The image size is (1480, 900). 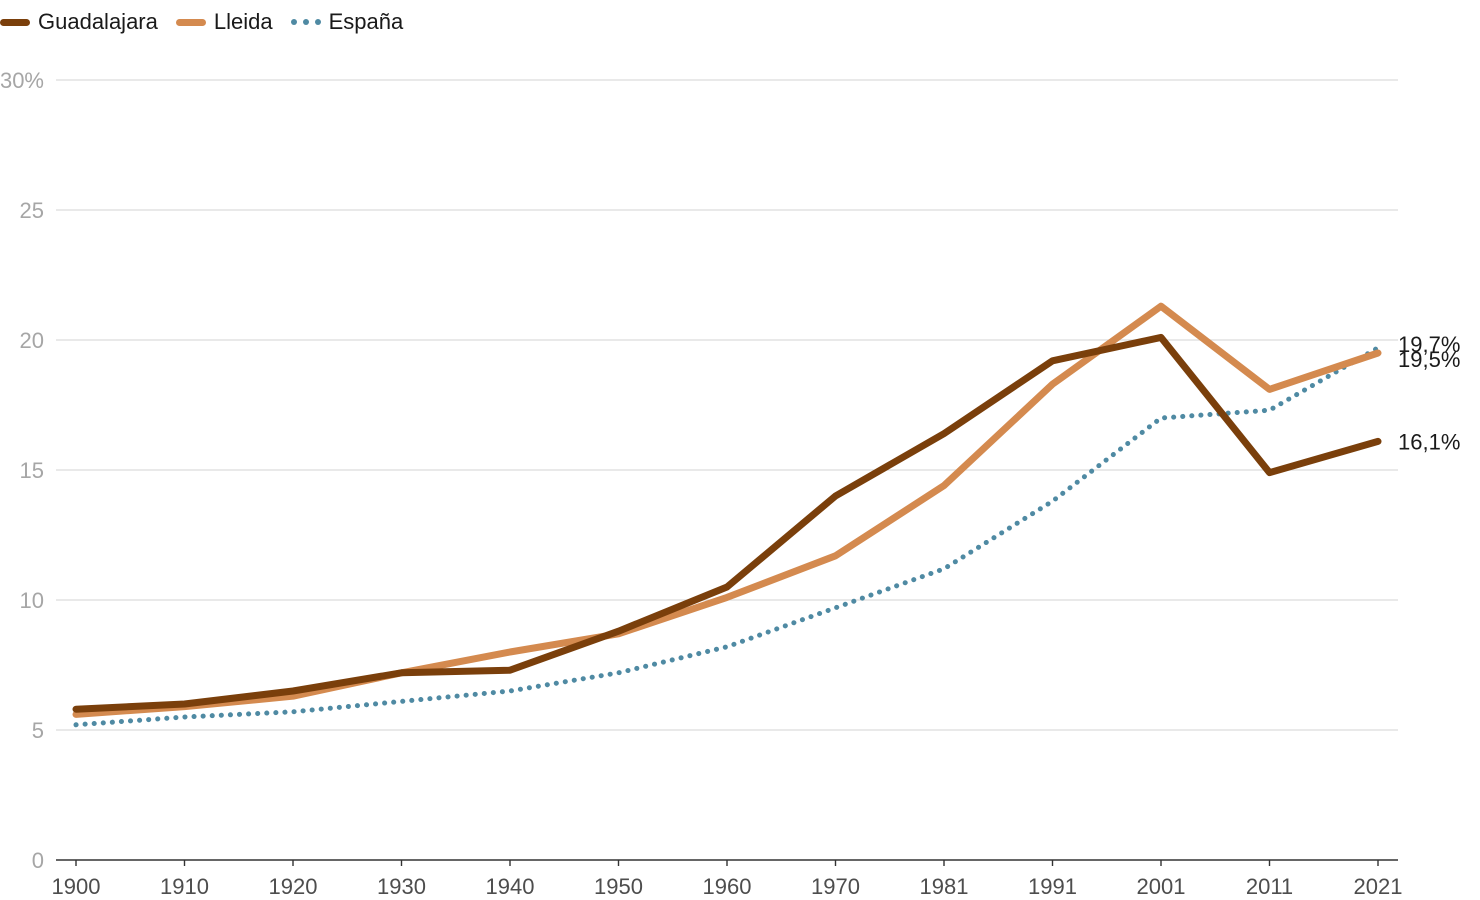 I want to click on legend-swatch-lleida, so click(x=190, y=22).